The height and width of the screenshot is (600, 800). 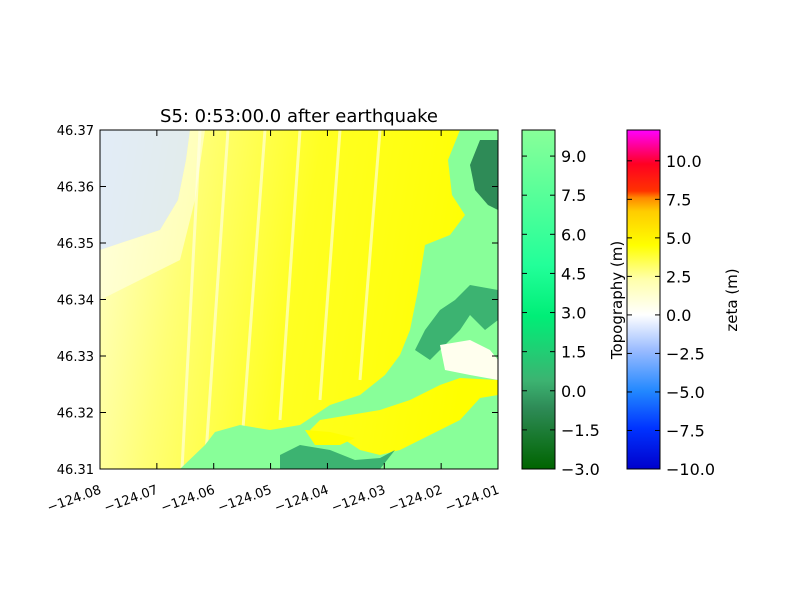 What do you see at coordinates (302, 499) in the screenshot?
I see `x-tick-label: −124.04` at bounding box center [302, 499].